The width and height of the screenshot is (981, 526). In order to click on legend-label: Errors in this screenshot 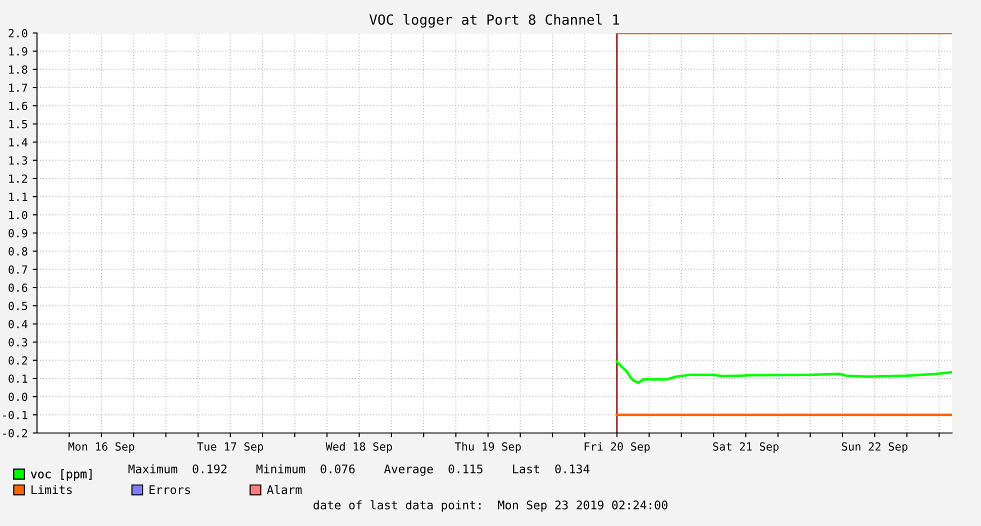, I will do `click(170, 489)`.